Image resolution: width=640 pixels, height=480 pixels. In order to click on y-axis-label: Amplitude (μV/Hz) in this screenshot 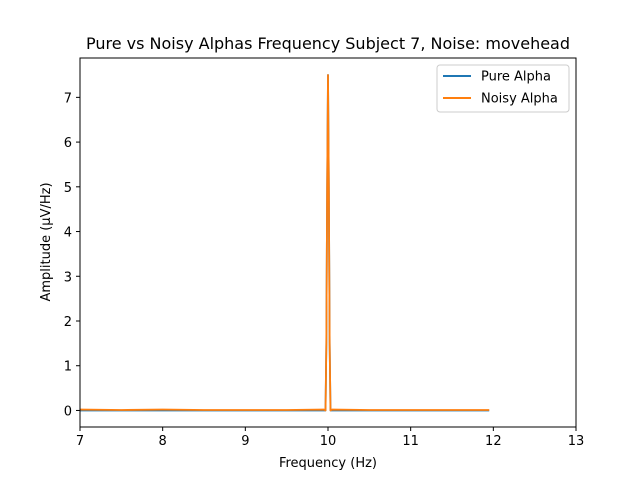, I will do `click(46, 241)`.